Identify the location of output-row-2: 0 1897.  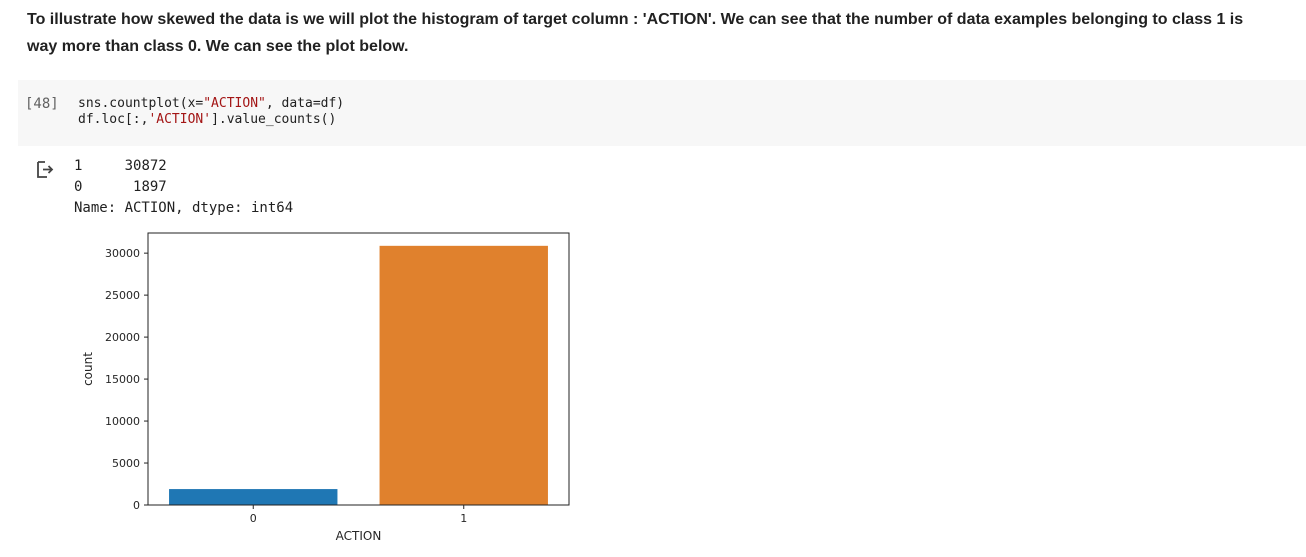
(183, 187).